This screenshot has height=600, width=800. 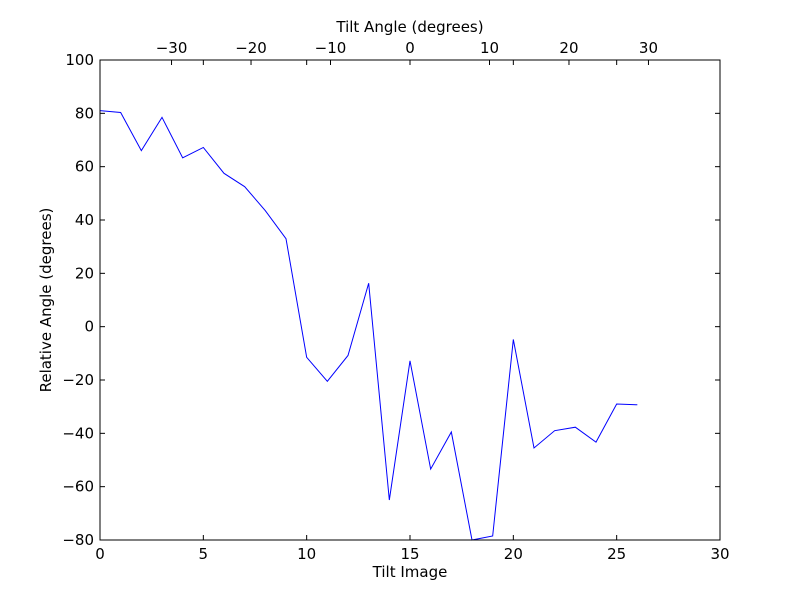 What do you see at coordinates (568, 48) in the screenshot?
I see `x2-tick-label: 20` at bounding box center [568, 48].